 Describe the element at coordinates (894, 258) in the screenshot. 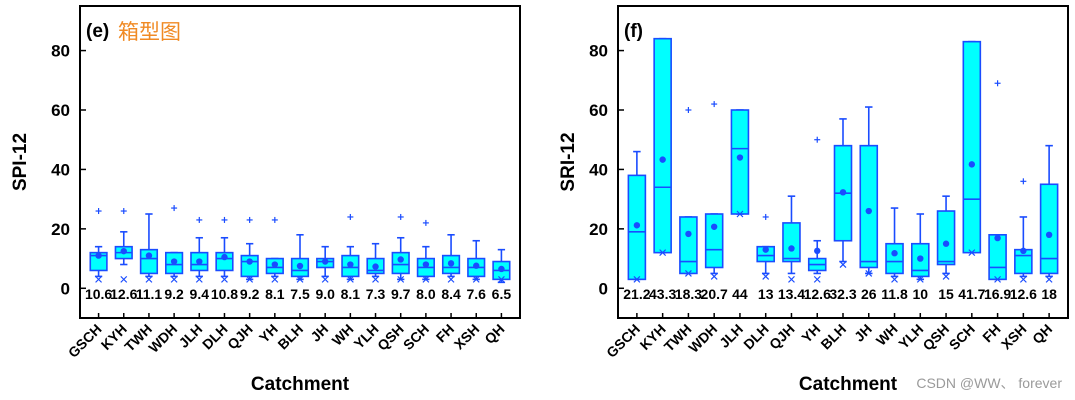

I see `box-f-wh` at that location.